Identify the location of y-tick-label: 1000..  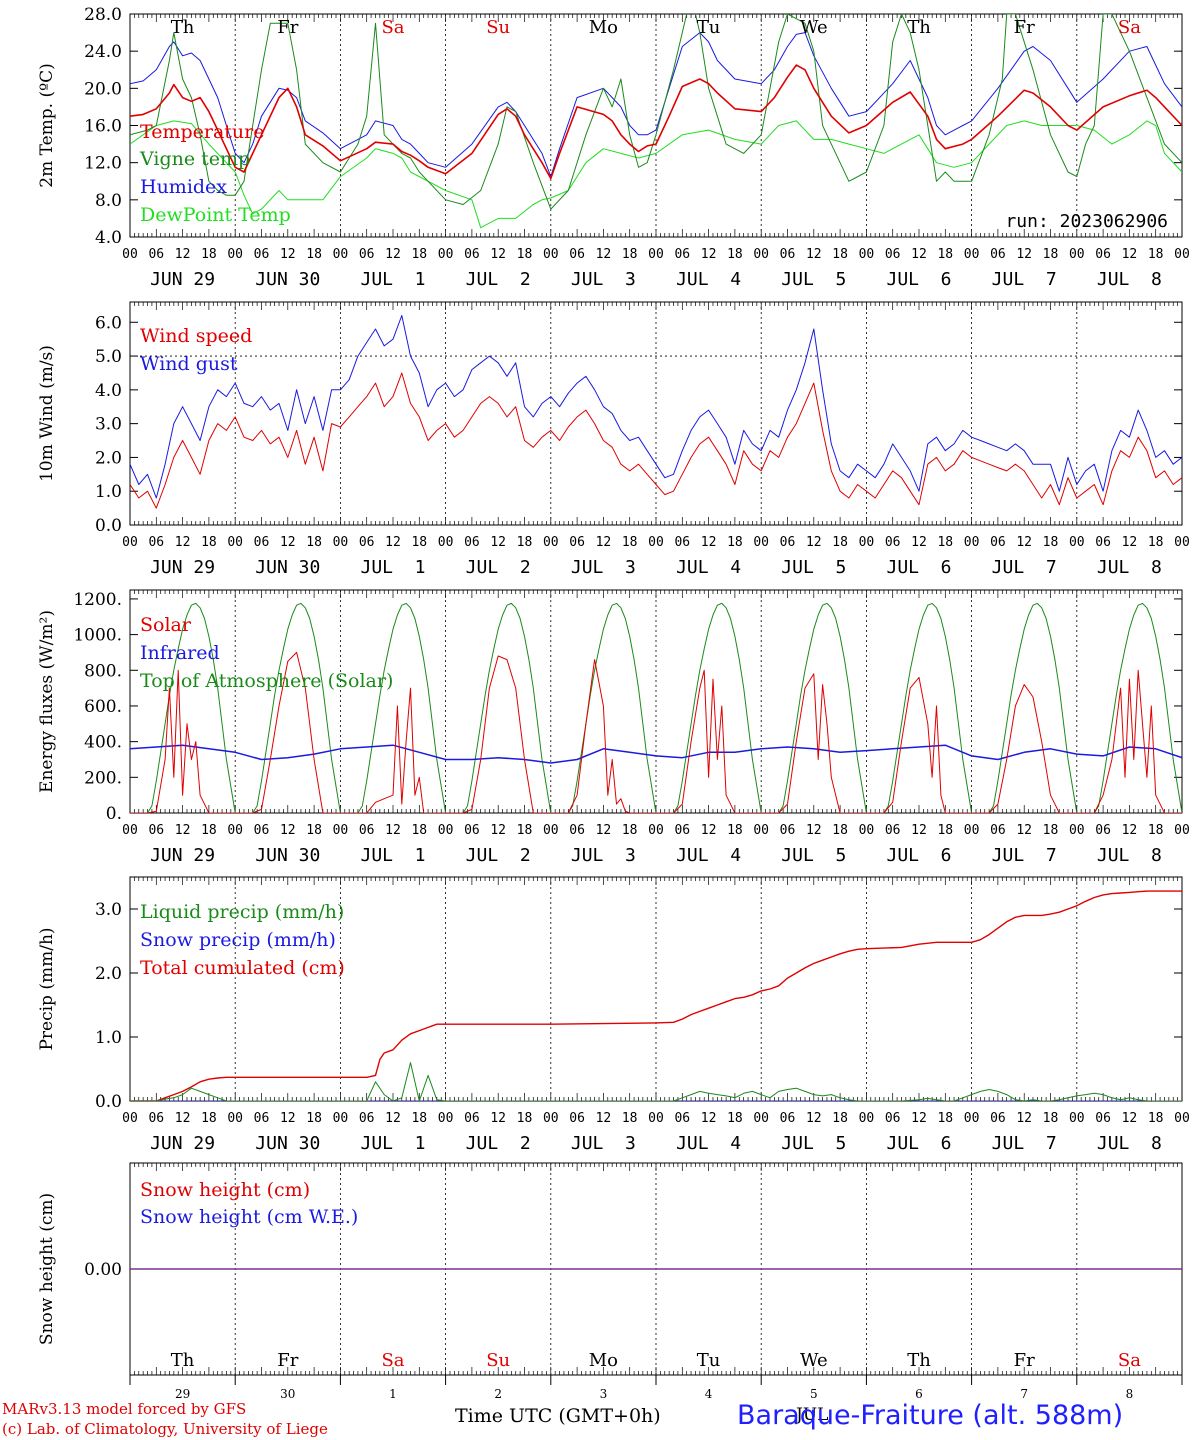
(97, 636).